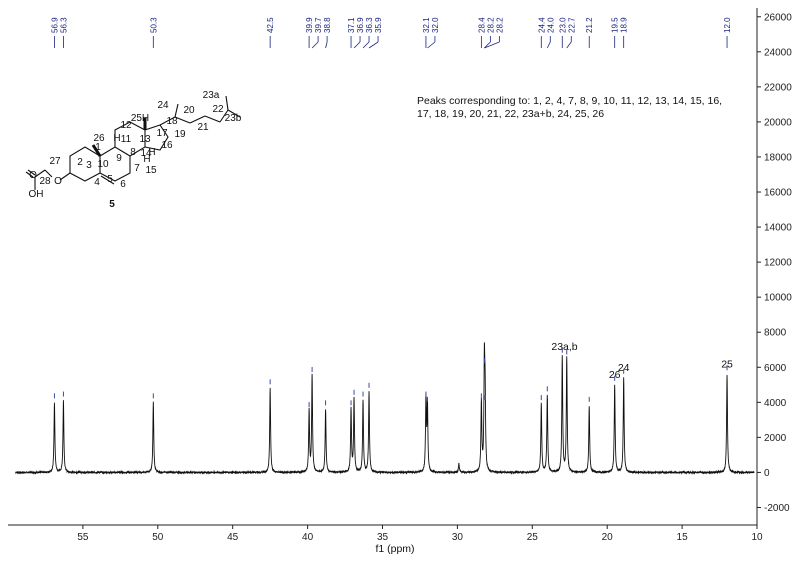 The width and height of the screenshot is (800, 563). I want to click on x-tick-label: 55, so click(83, 537).